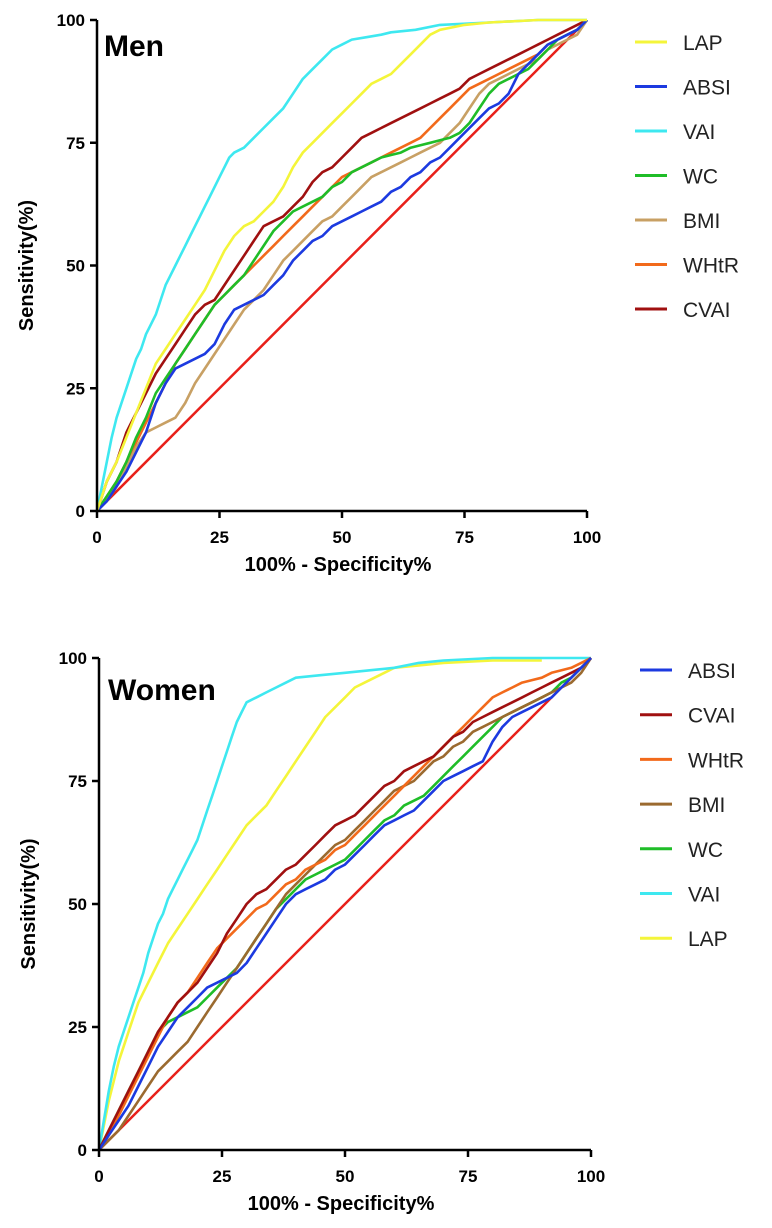 Image resolution: width=772 pixels, height=1228 pixels. I want to click on legend: ABSI CVAI WHtR BMI WC VAI LAP, so click(692, 805).